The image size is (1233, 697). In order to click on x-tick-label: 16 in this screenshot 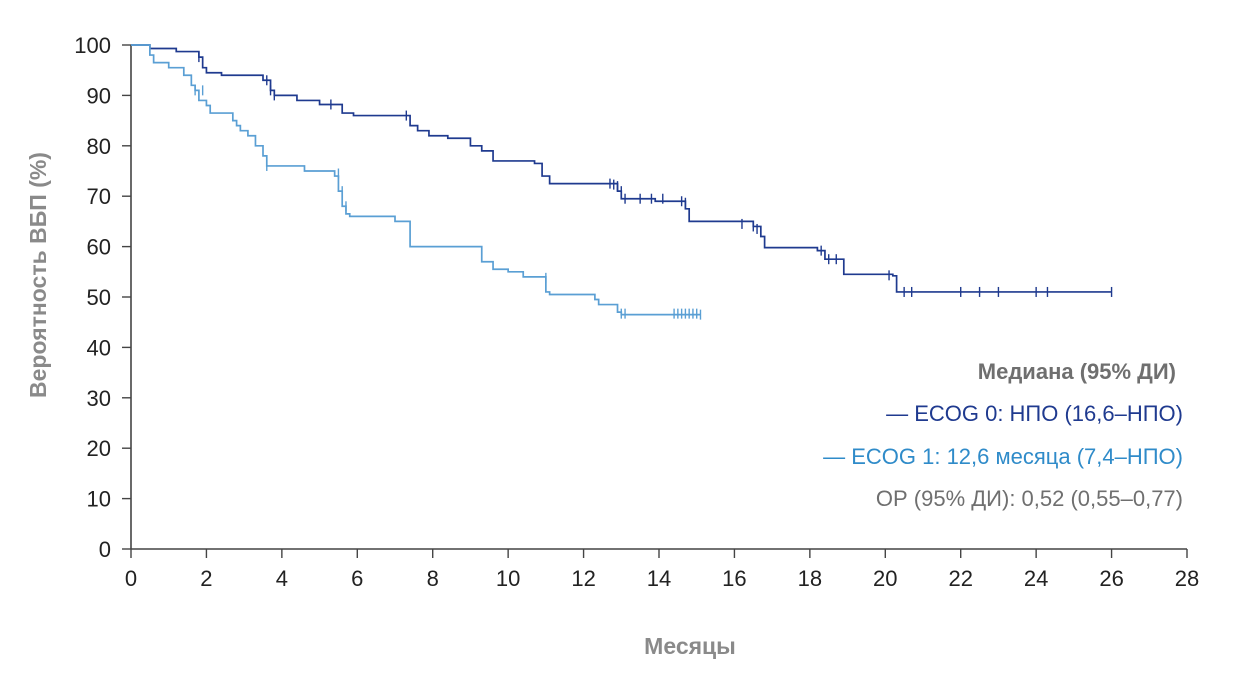, I will do `click(734, 578)`.